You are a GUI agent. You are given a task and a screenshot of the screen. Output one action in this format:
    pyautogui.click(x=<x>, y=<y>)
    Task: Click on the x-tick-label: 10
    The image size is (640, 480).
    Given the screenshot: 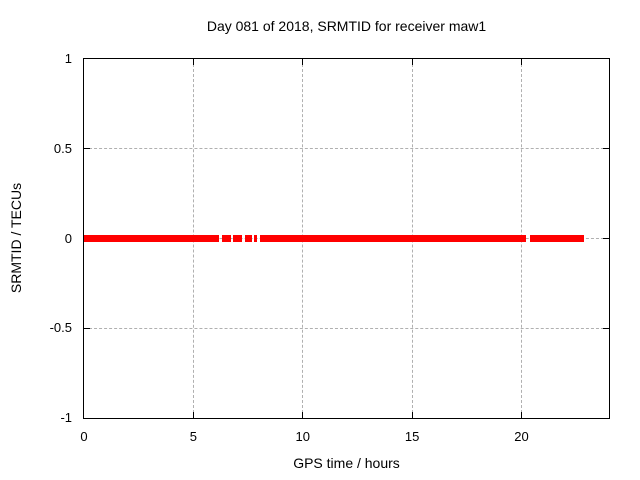 What is the action you would take?
    pyautogui.click(x=302, y=436)
    